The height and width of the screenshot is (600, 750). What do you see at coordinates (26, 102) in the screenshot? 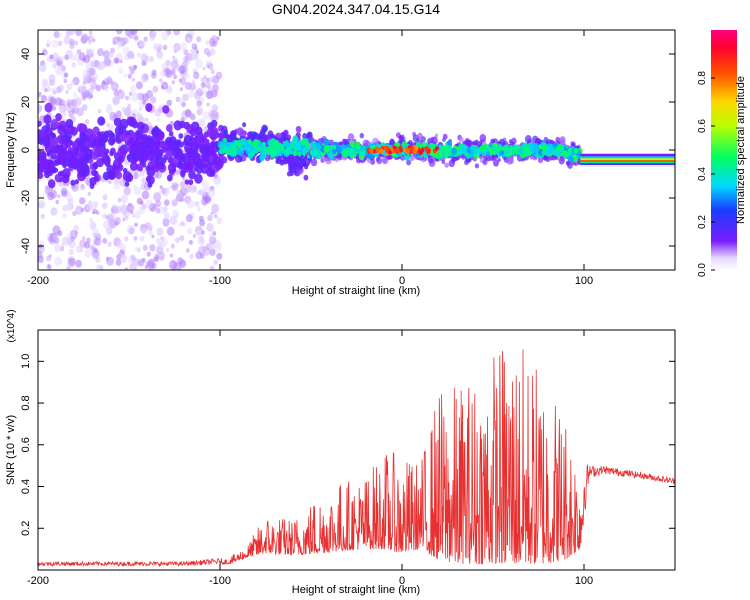
I see `spectrogram-y-tick-label: 20` at bounding box center [26, 102].